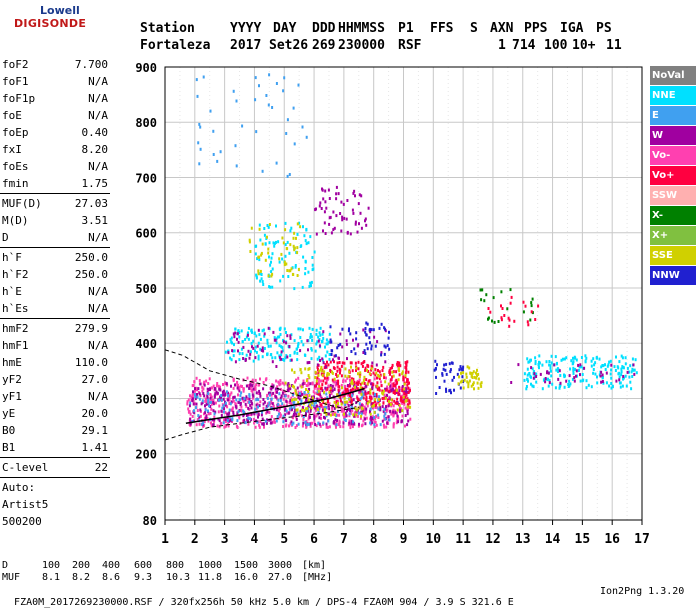 The height and width of the screenshot is (608, 700). I want to click on param-row: foEs N/A, so click(55, 166).